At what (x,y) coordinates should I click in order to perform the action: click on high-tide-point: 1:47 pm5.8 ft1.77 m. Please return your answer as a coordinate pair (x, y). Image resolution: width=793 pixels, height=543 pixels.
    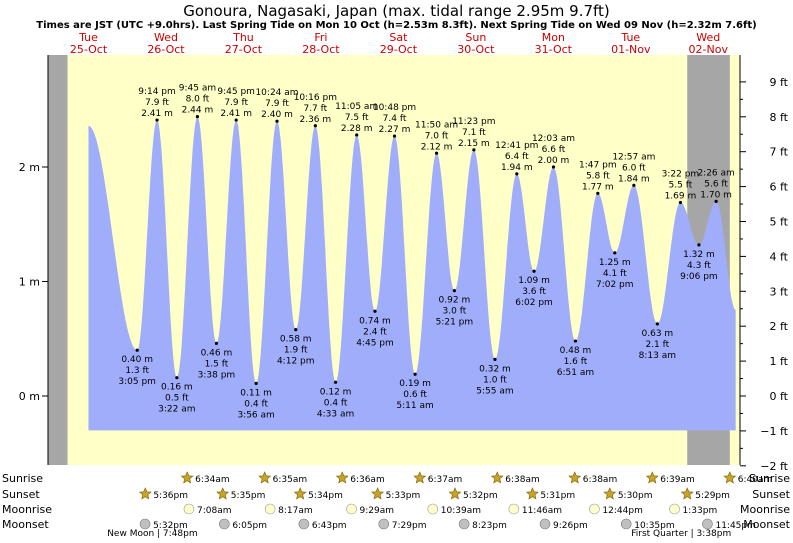
    Looking at the image, I should click on (598, 177).